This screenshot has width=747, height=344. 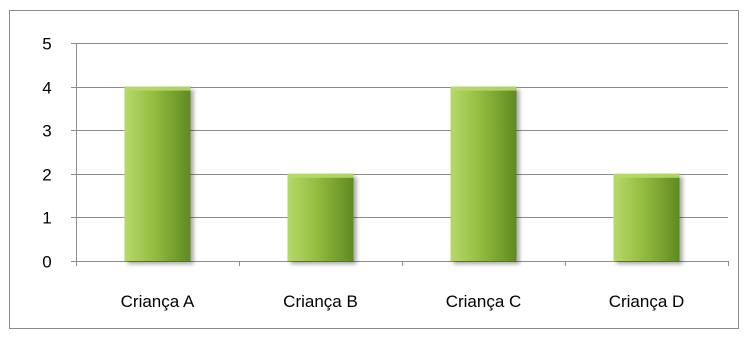 What do you see at coordinates (484, 301) in the screenshot?
I see `x-tick-label-3: Criança C` at bounding box center [484, 301].